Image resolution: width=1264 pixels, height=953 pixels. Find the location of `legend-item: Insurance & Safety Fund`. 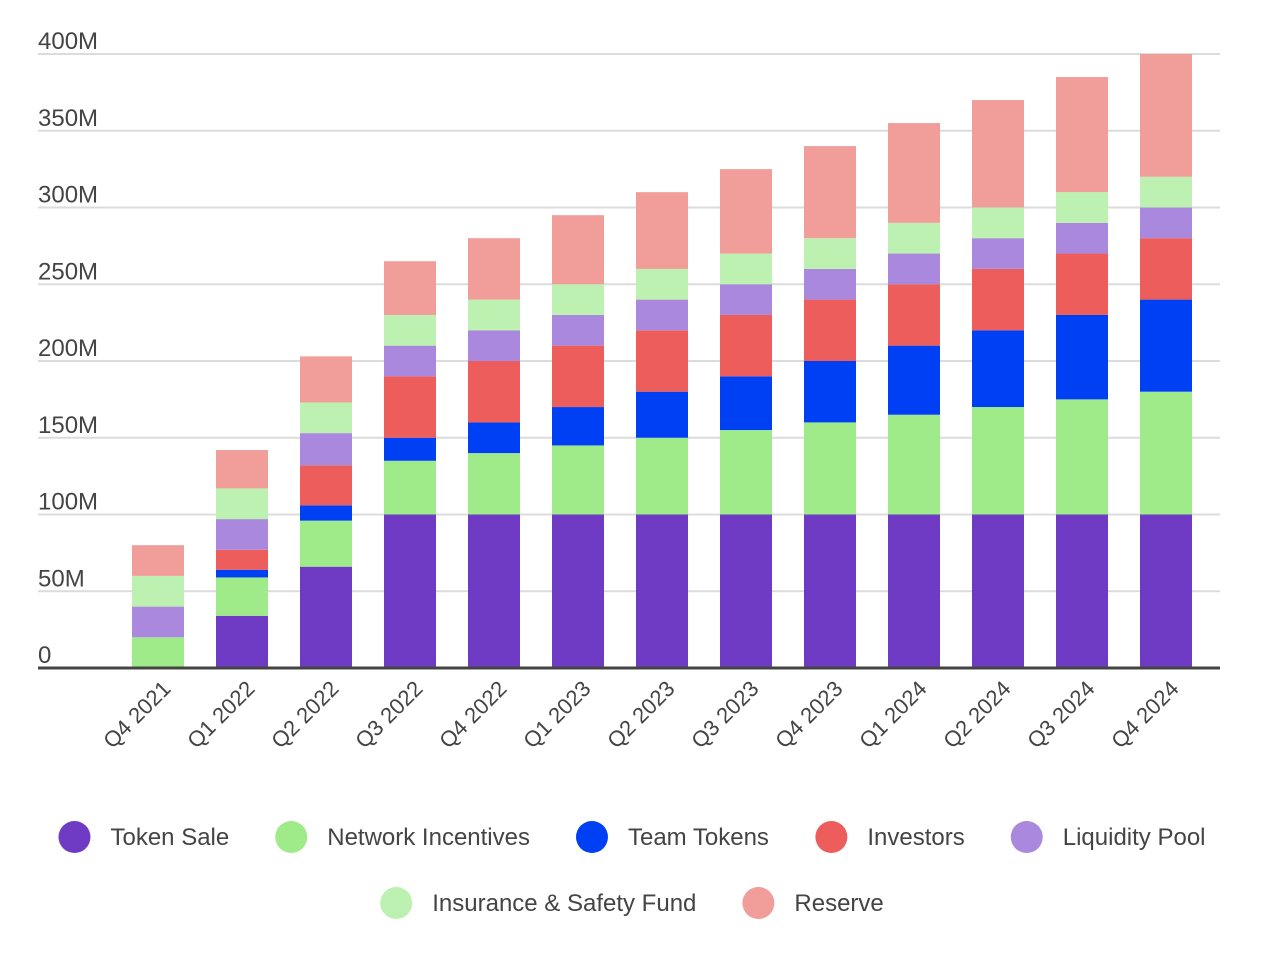

legend-item: Insurance & Safety Fund is located at coordinates (538, 903).